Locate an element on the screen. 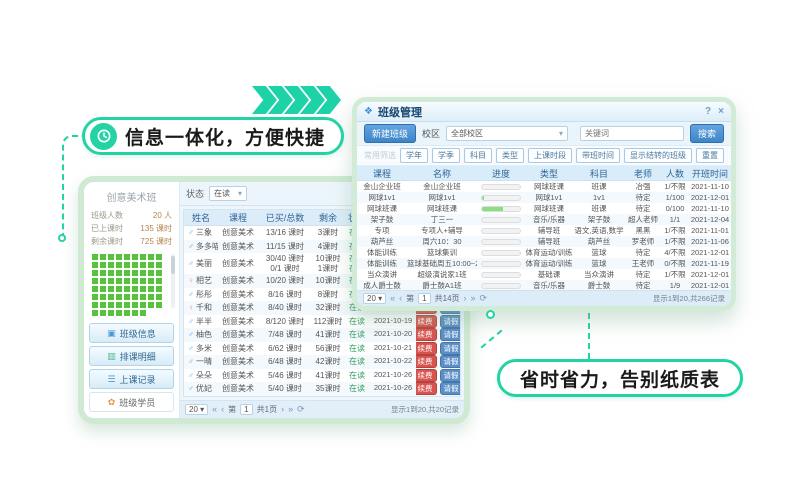 The width and height of the screenshot is (800, 500). class-row: 网球班课 网球班课 网球班课 班课 待定 0/100 2021-11-10 is located at coordinates (544, 208).